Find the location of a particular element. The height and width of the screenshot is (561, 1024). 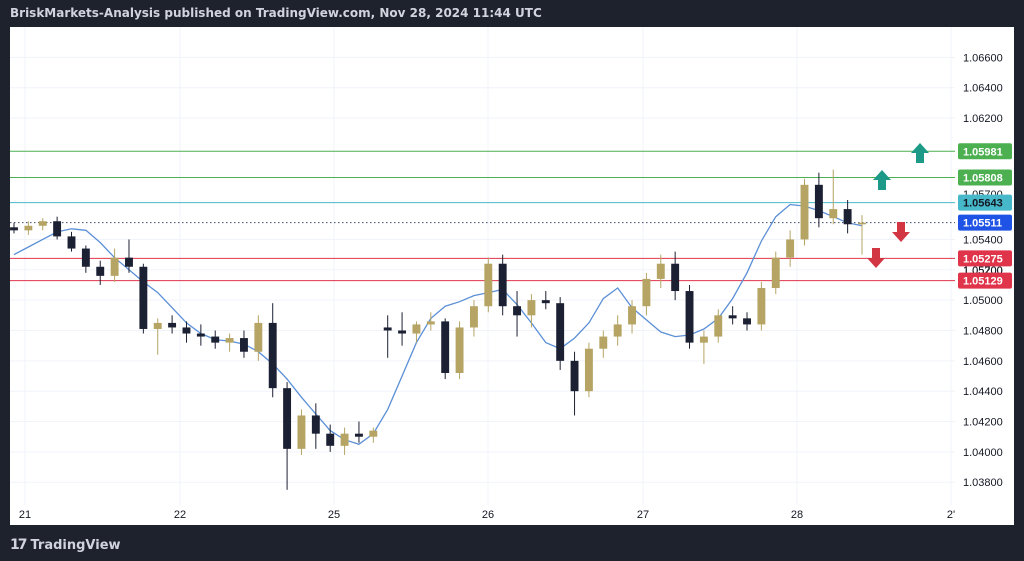

y-tick-label: 1.04600 is located at coordinates (983, 362).